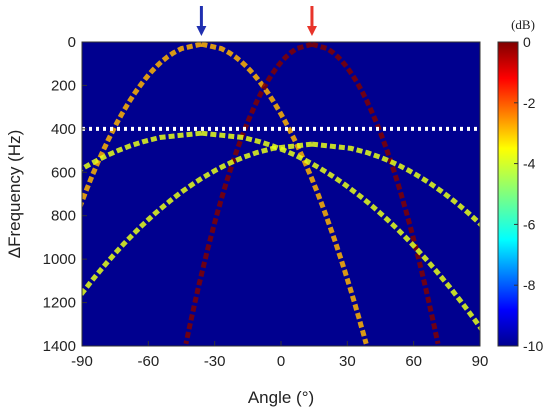 The image size is (550, 419). What do you see at coordinates (63, 85) in the screenshot?
I see `y-tick-label: 200` at bounding box center [63, 85].